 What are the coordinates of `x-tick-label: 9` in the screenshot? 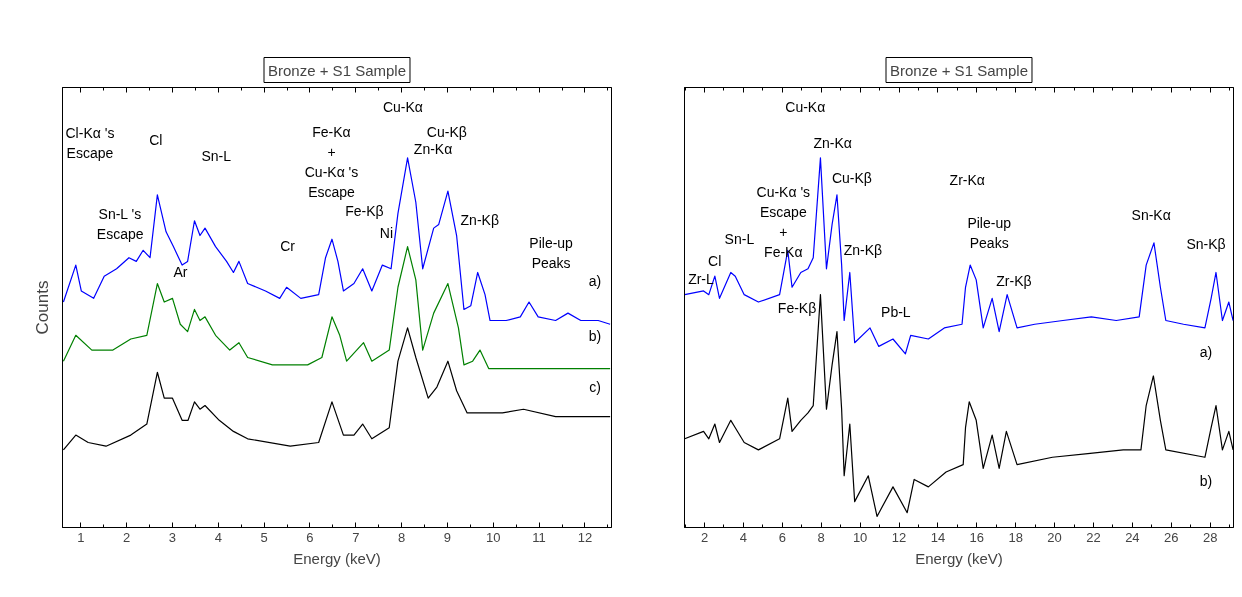 It's located at (447, 537).